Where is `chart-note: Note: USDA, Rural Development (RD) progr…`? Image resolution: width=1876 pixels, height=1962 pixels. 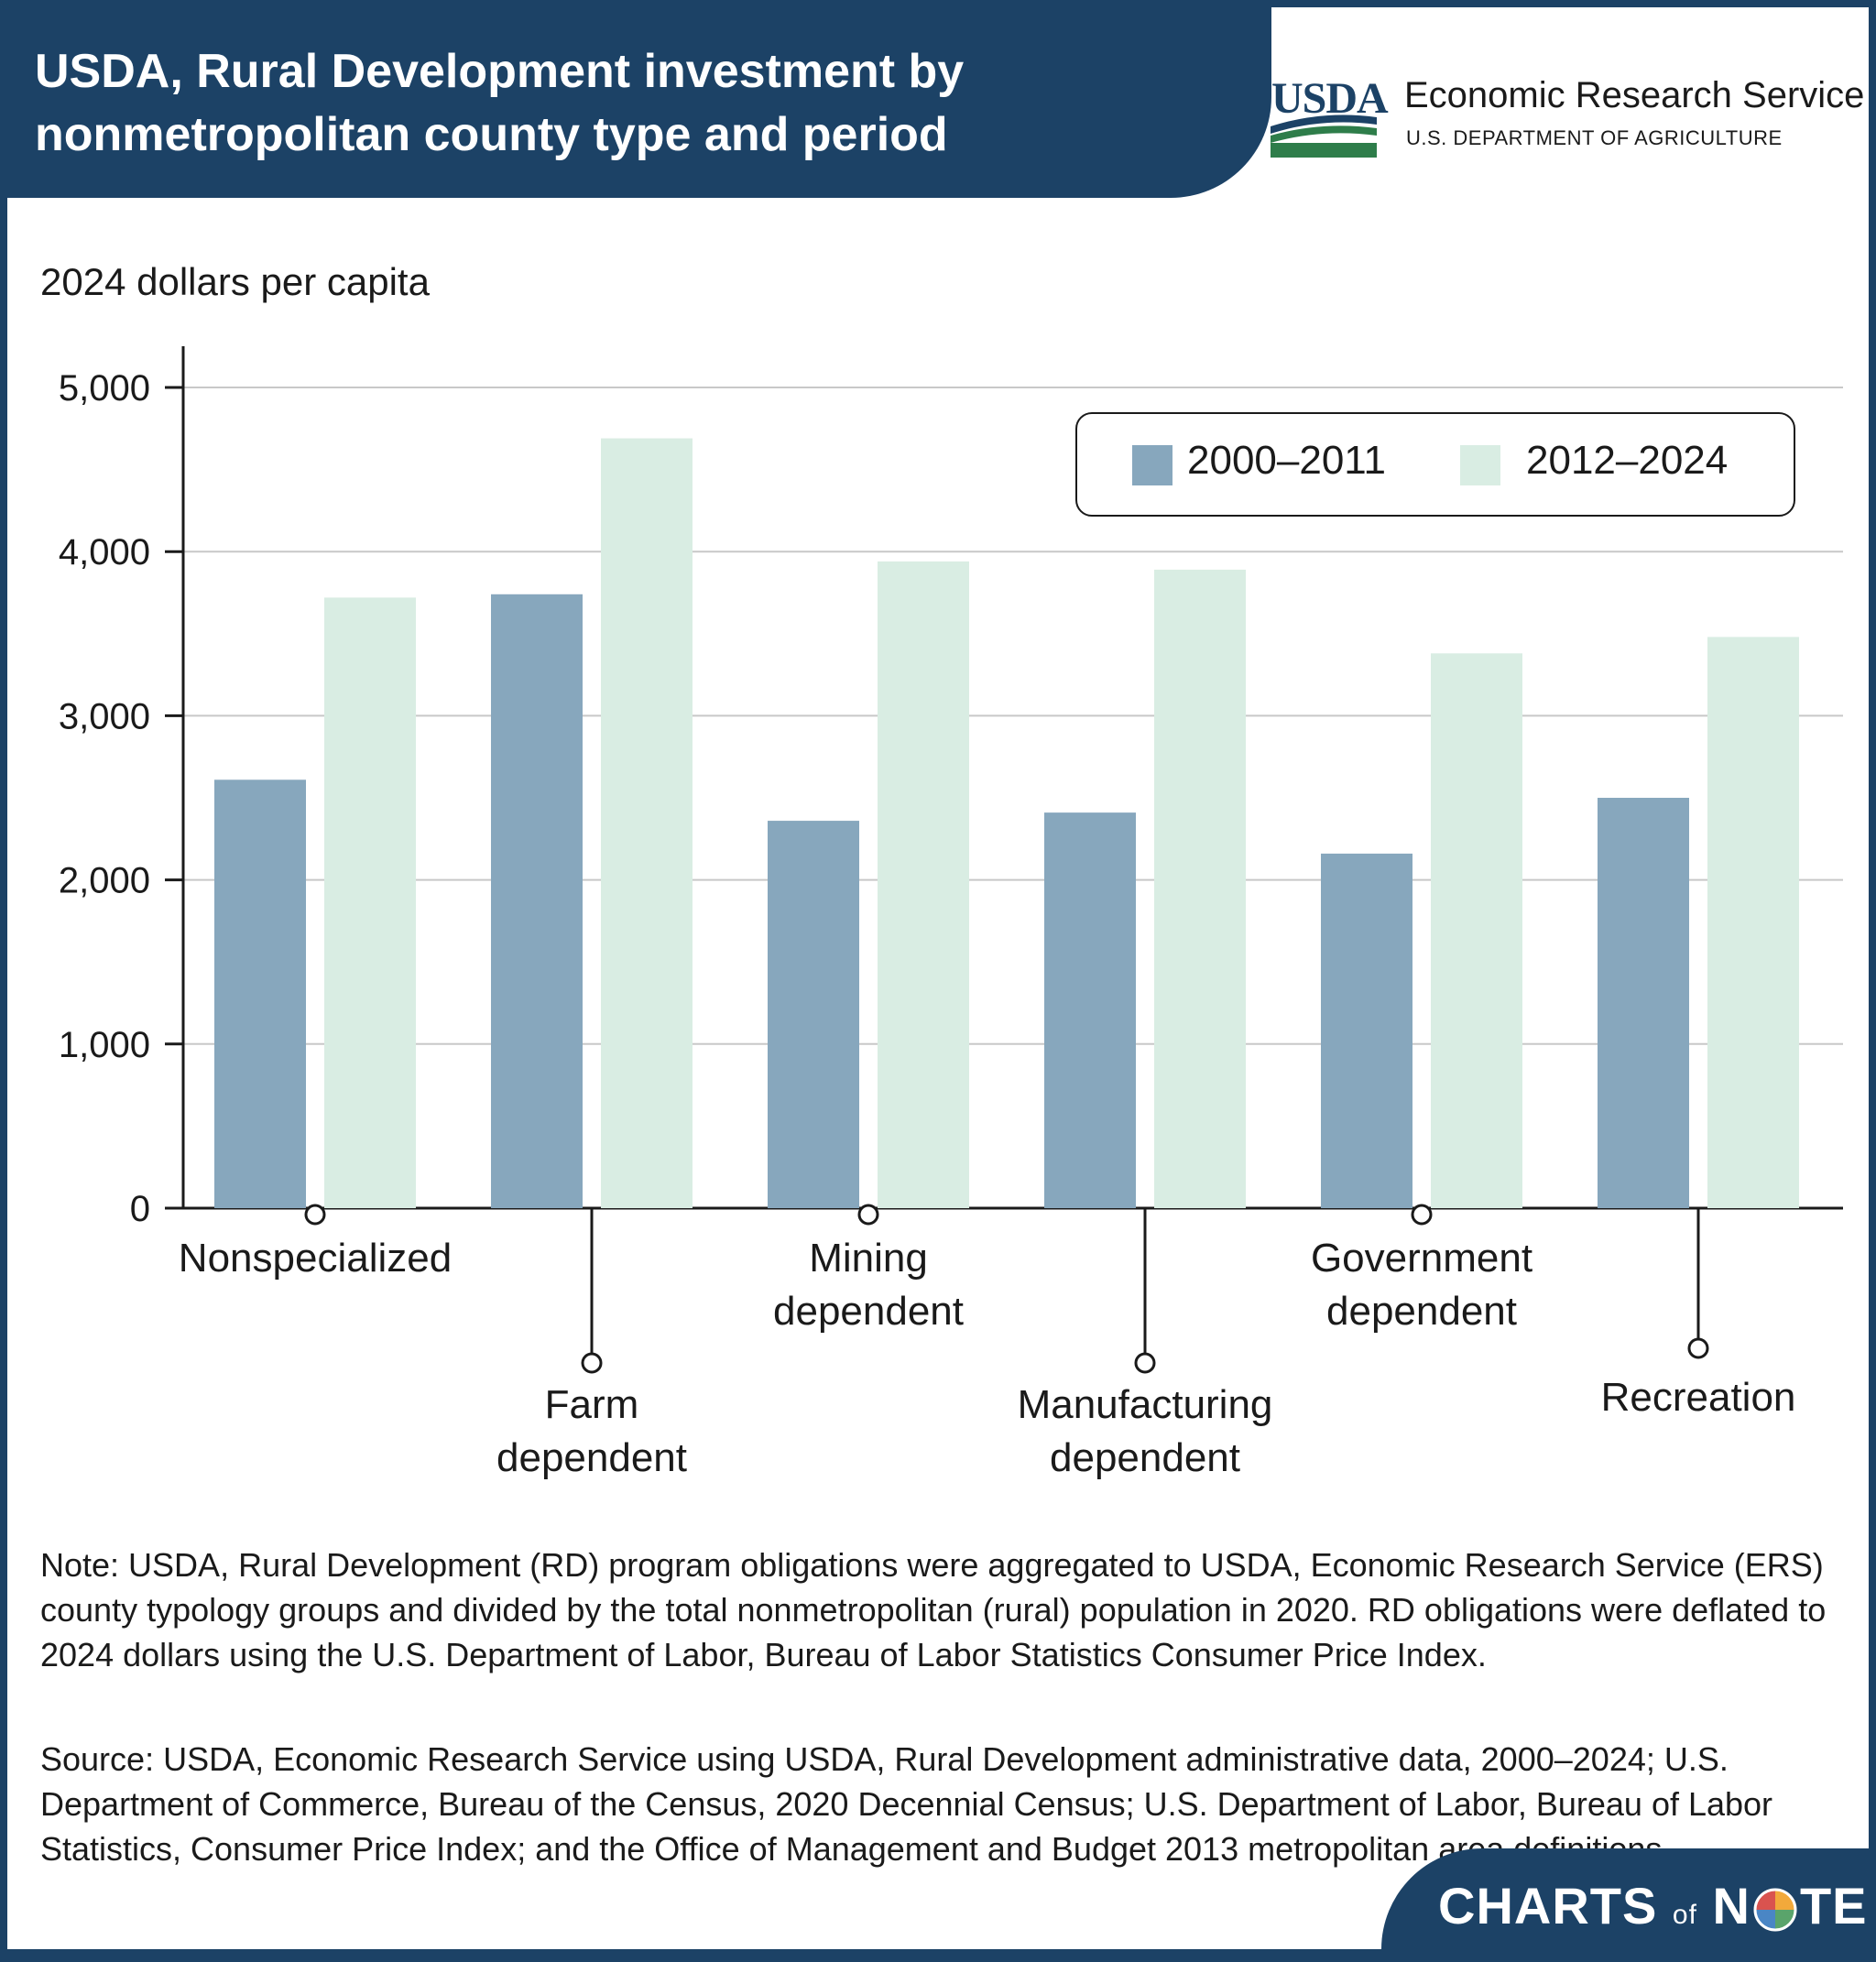
chart-note: Note: USDA, Rural Development (RD) progr… is located at coordinates (933, 1609).